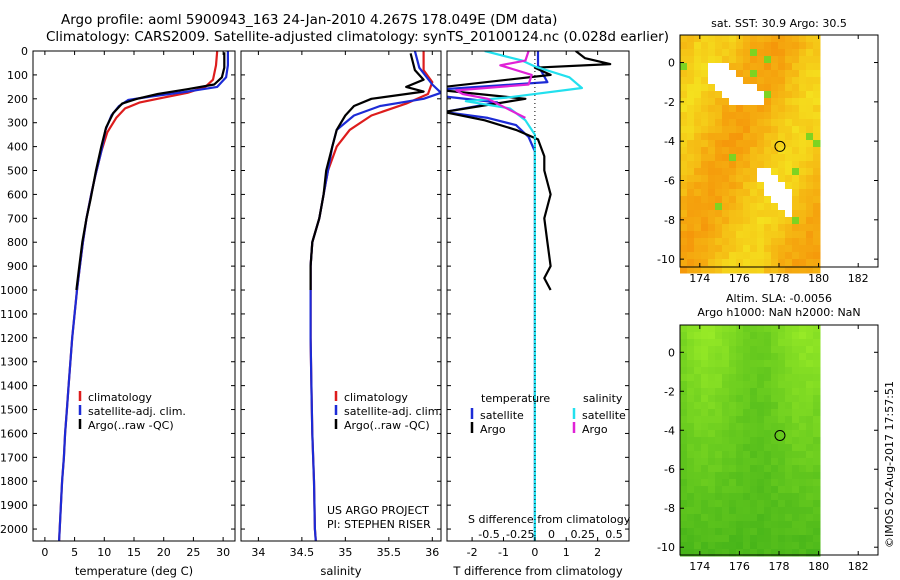 Image resolution: width=900 pixels, height=580 pixels. I want to click on depth-tick-label: 2000, so click(14, 529).